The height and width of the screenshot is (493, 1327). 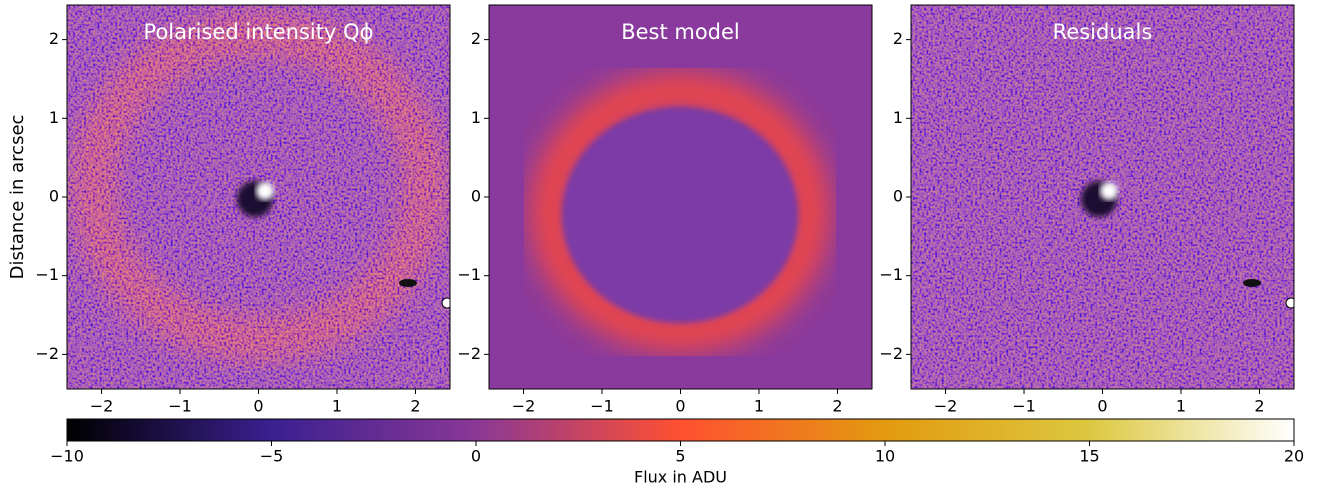 I want to click on panel-title: Polarised intensity Qϕ, so click(x=259, y=32).